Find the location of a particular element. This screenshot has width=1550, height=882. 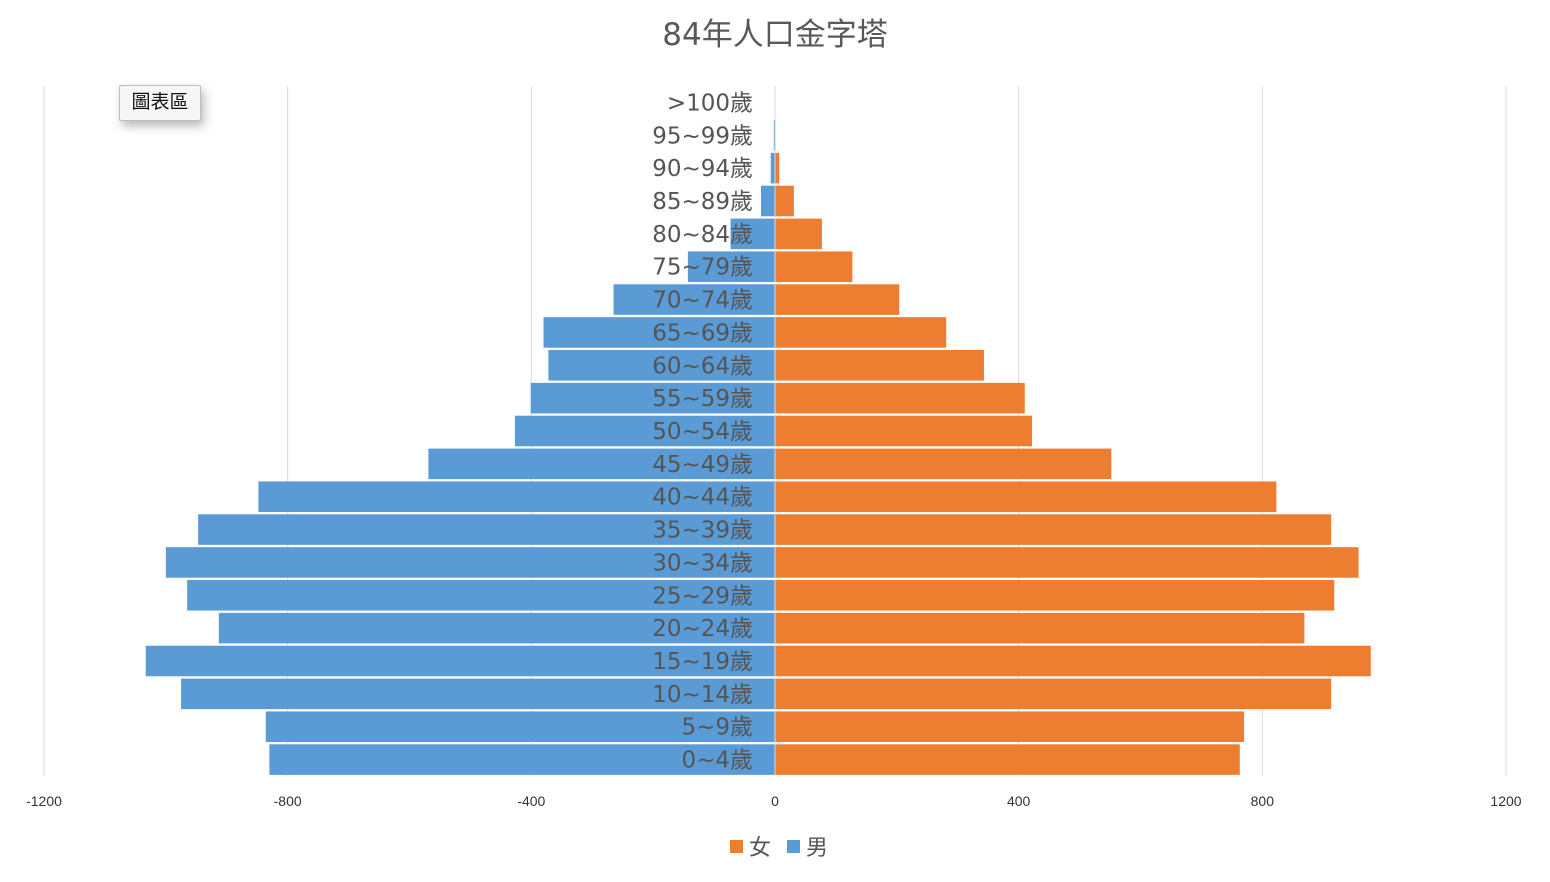

bar-女-40~44歲 is located at coordinates (1026, 496).